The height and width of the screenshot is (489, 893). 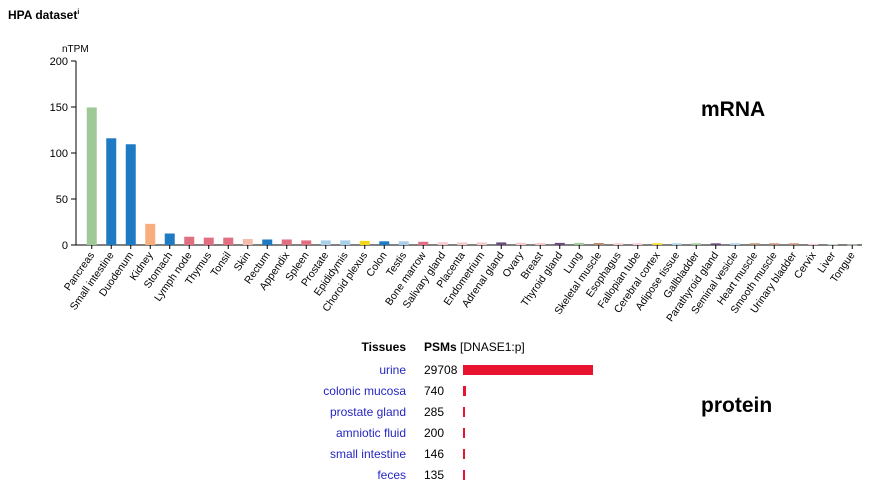 I want to click on bar-parathyroid-gland, so click(x=715, y=244).